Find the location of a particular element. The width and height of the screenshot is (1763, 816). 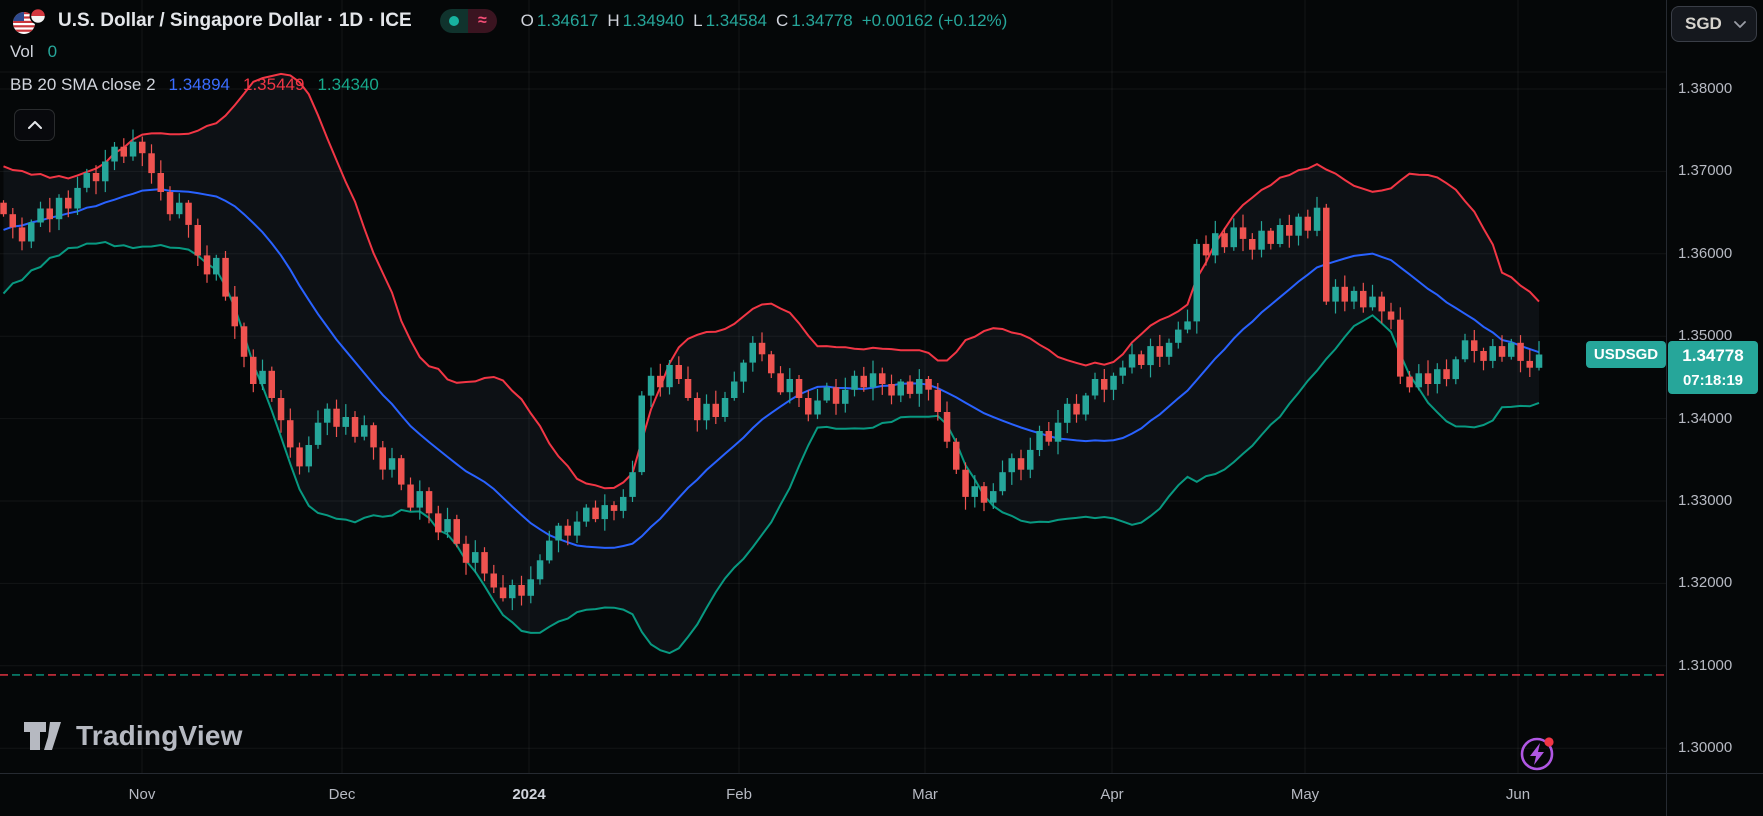

open-label: O is located at coordinates (527, 20).